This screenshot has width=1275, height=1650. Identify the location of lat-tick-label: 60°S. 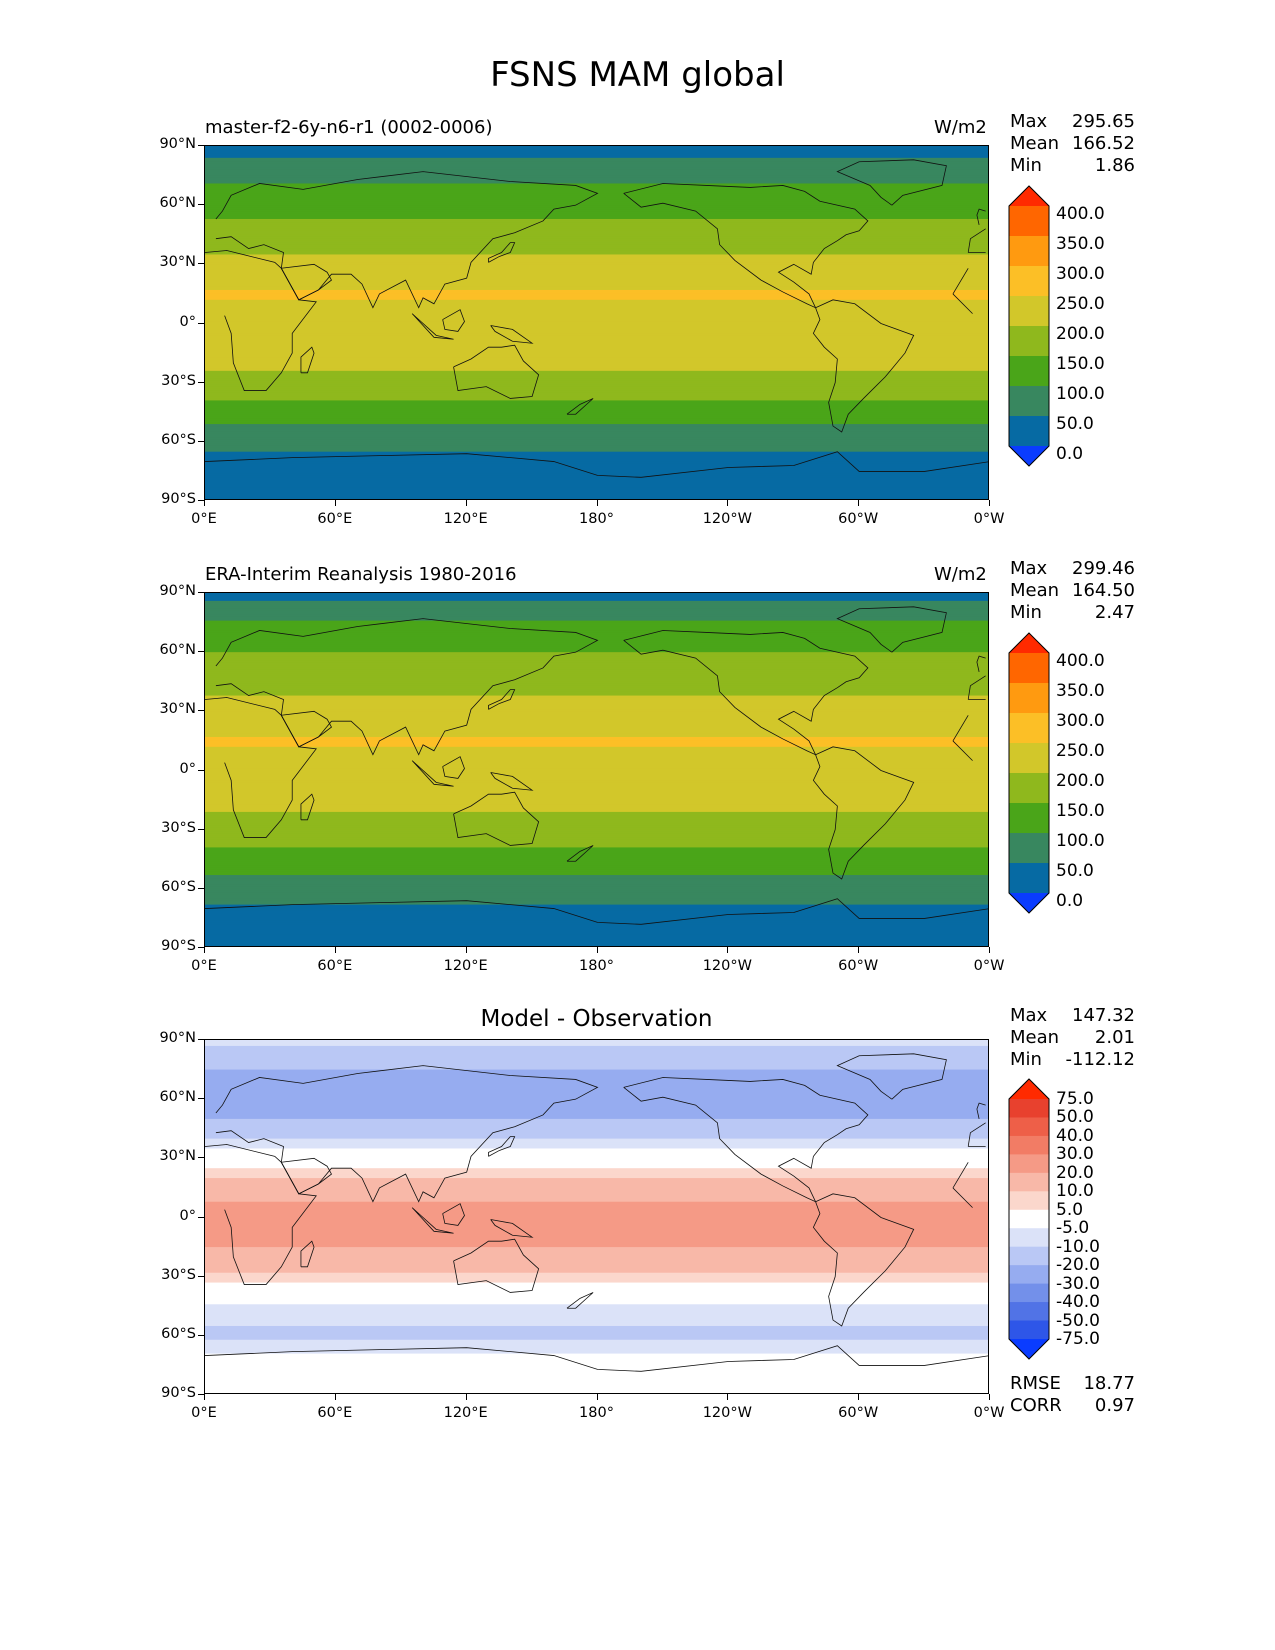
(178, 1333).